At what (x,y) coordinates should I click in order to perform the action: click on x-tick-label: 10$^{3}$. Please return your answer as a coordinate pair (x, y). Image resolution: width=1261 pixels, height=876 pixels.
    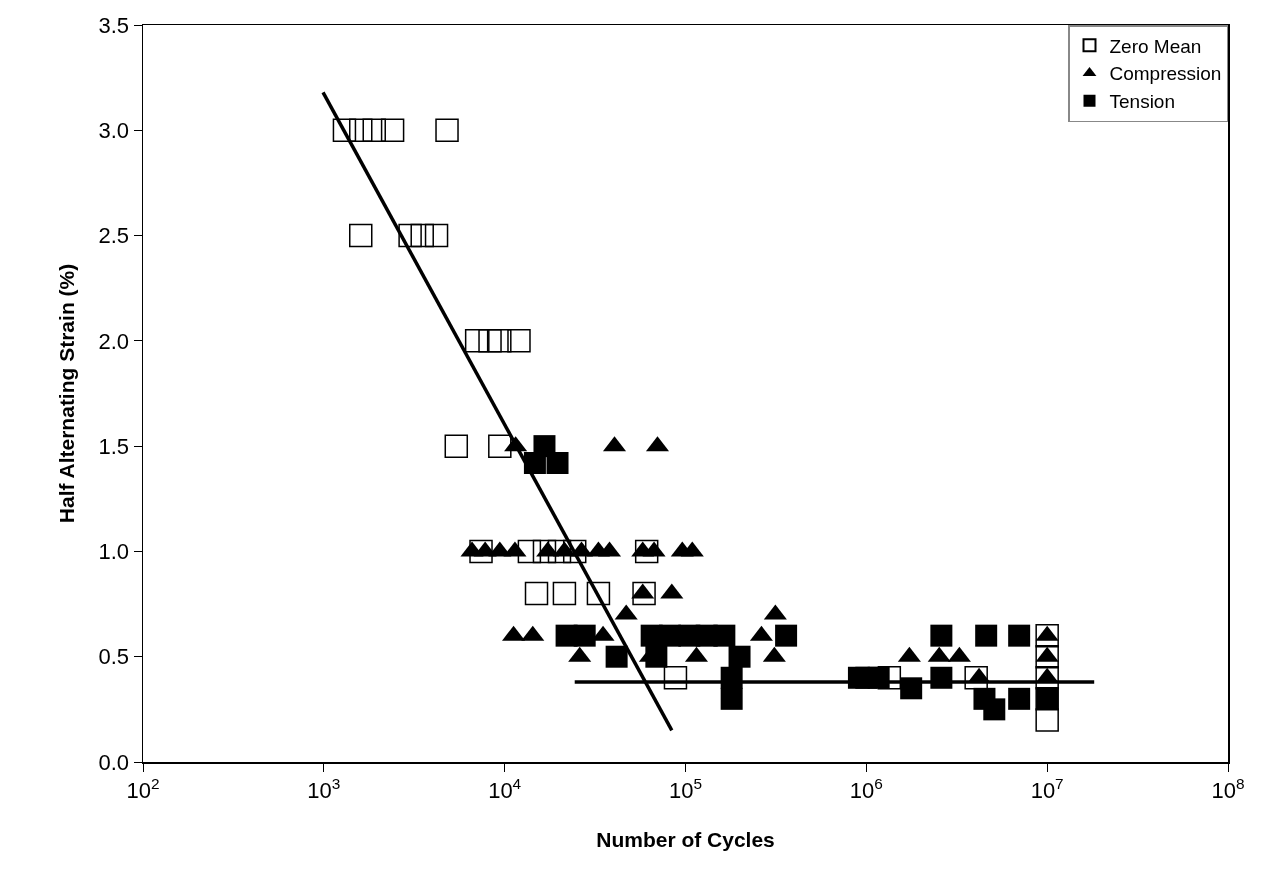
    Looking at the image, I should click on (324, 788).